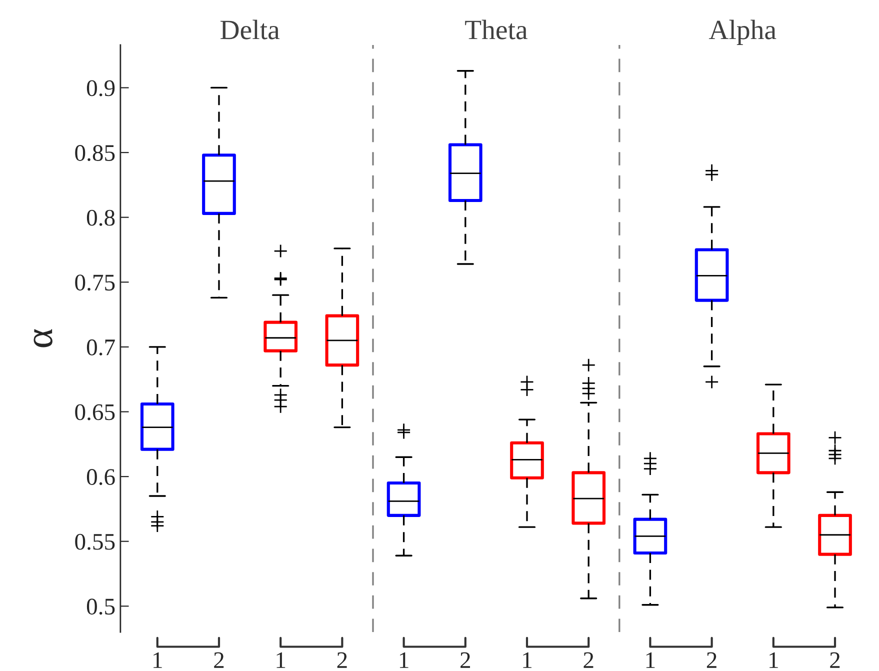  I want to click on y-tick-label: 0.85, so click(95, 153).